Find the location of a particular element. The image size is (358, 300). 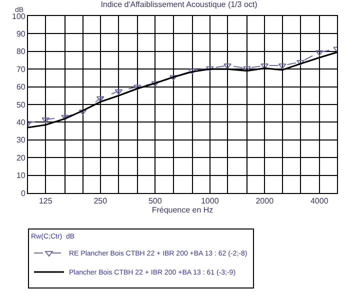

y-tick-label: 50 is located at coordinates (21, 105).